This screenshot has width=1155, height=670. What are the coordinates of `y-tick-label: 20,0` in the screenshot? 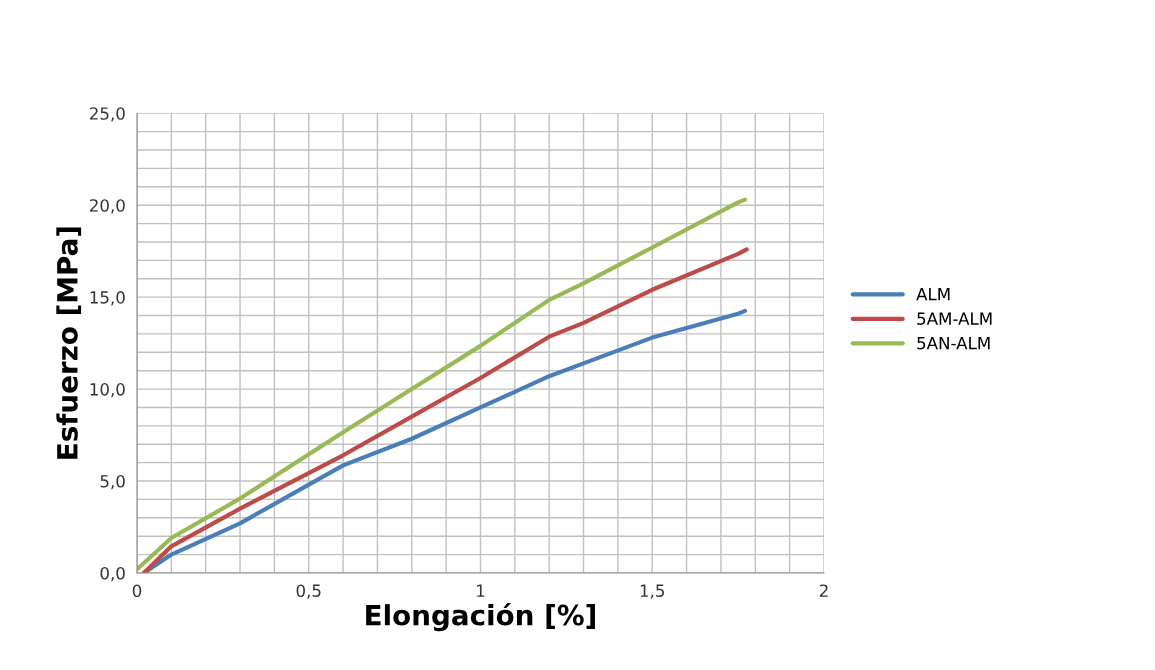 It's located at (107, 206).